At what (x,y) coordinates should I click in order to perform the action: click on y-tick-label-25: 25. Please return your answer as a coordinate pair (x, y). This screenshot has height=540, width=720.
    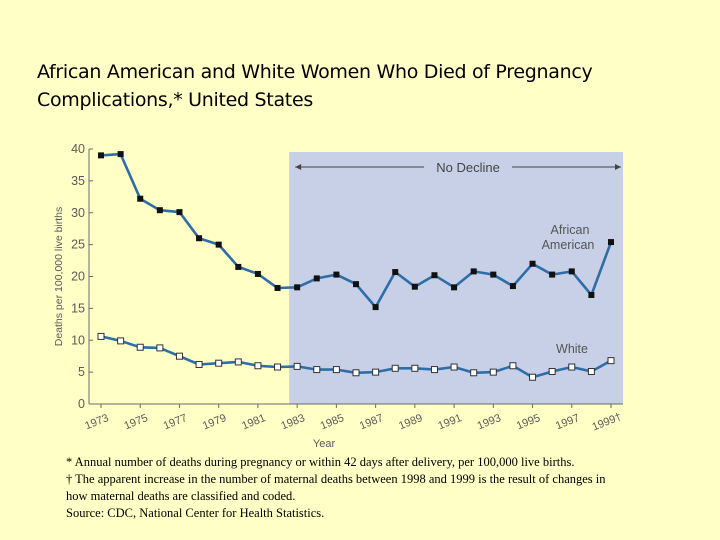
    Looking at the image, I should click on (78, 245).